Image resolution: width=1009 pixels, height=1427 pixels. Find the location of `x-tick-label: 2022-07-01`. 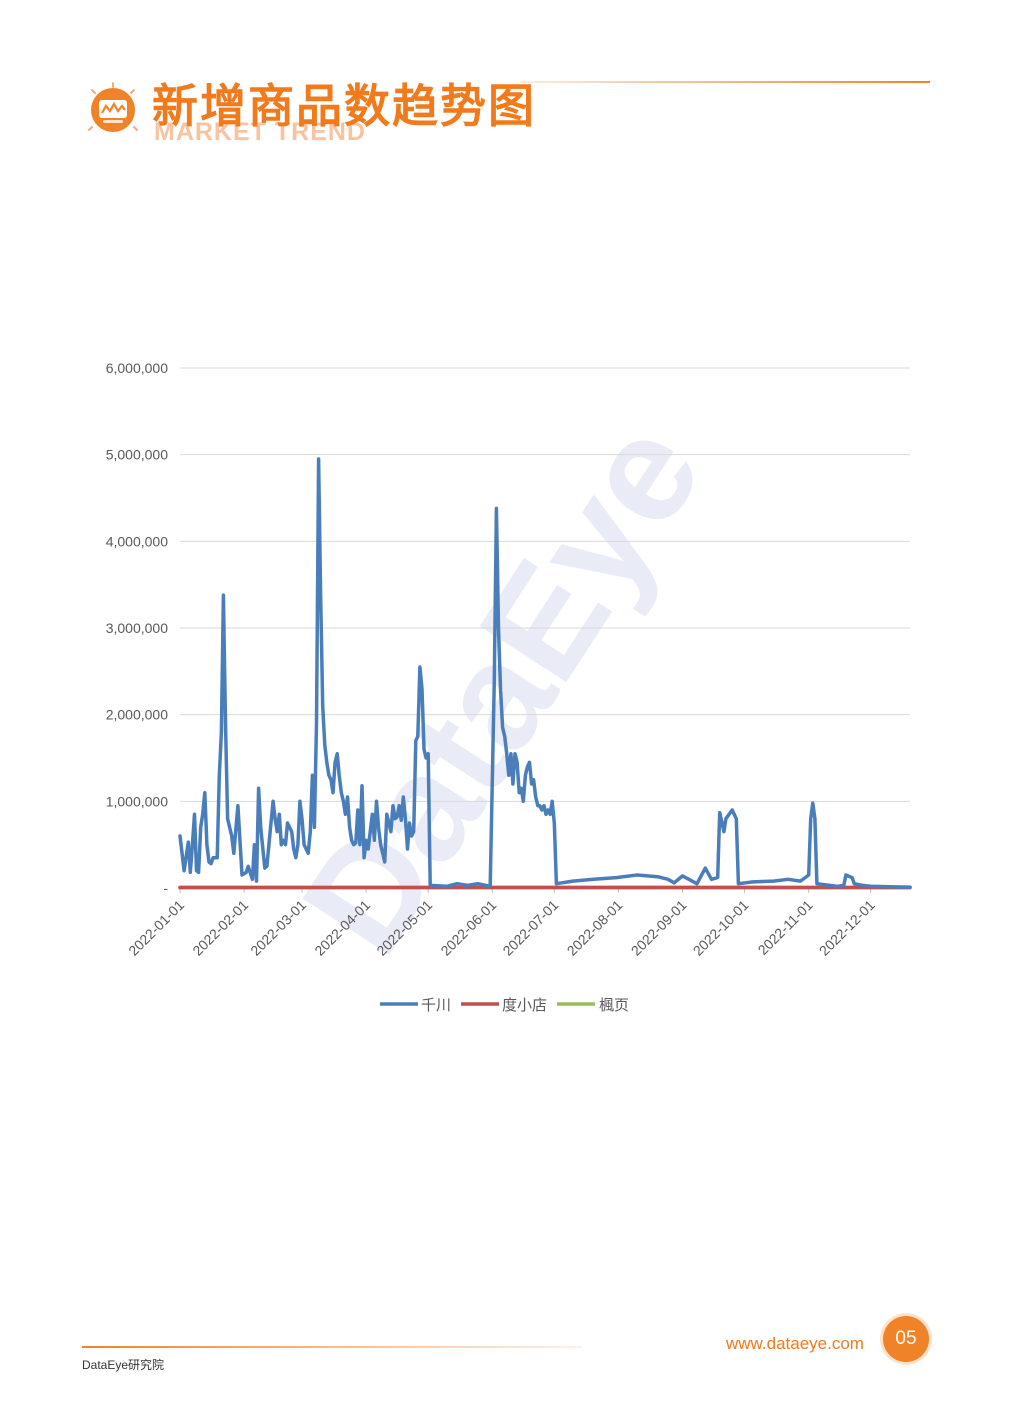

x-tick-label: 2022-07-01 is located at coordinates (530, 928).